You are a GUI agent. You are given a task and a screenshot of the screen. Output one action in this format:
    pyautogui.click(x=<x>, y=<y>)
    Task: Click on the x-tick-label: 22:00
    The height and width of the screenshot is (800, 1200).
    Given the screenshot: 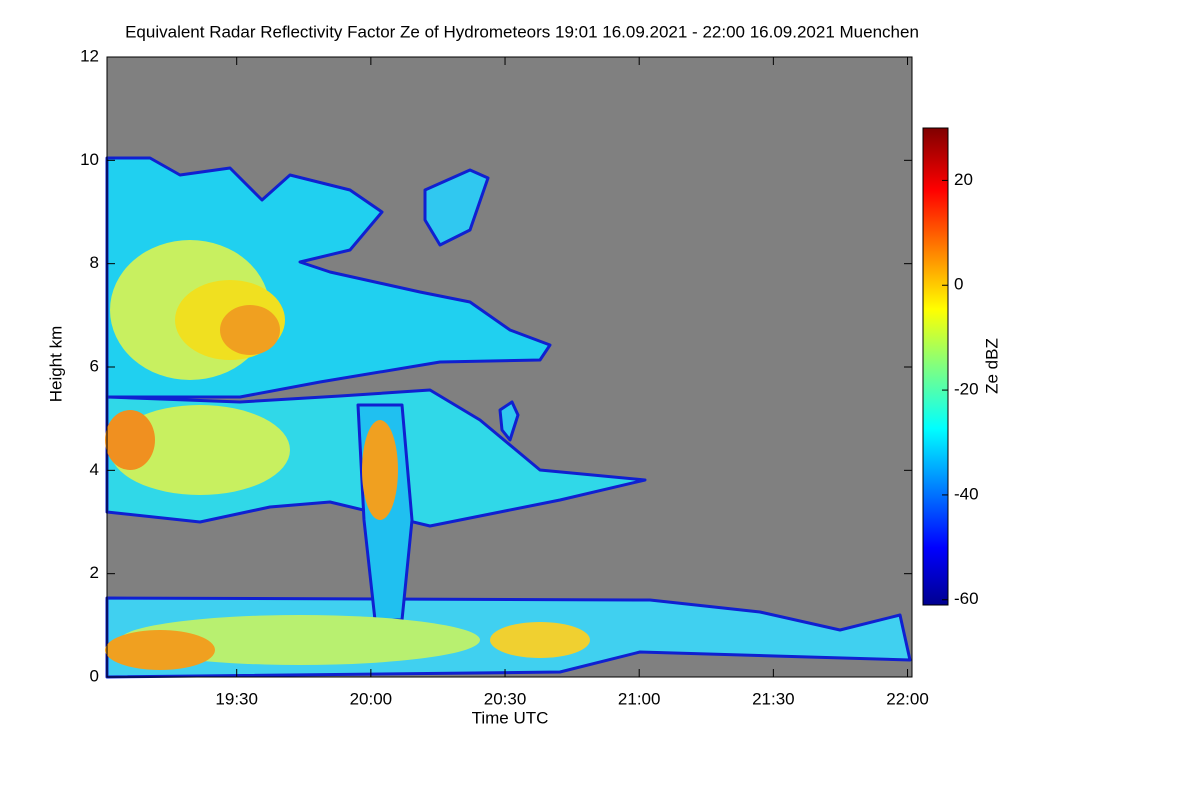 What is the action you would take?
    pyautogui.click(x=907, y=698)
    